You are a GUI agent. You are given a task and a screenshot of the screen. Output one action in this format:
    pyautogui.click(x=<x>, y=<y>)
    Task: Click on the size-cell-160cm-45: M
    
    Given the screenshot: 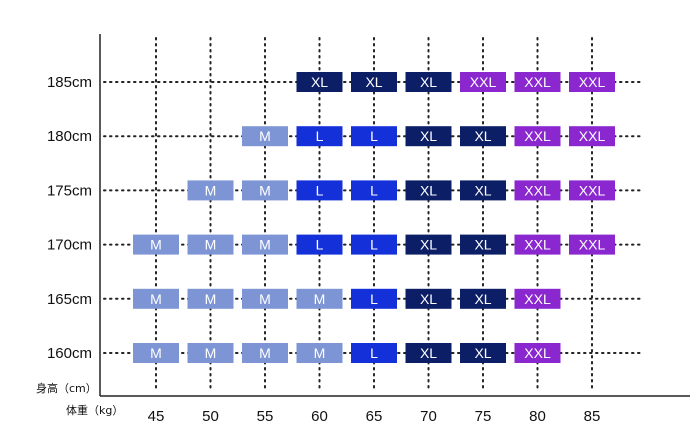 What is the action you would take?
    pyautogui.click(x=156, y=353)
    